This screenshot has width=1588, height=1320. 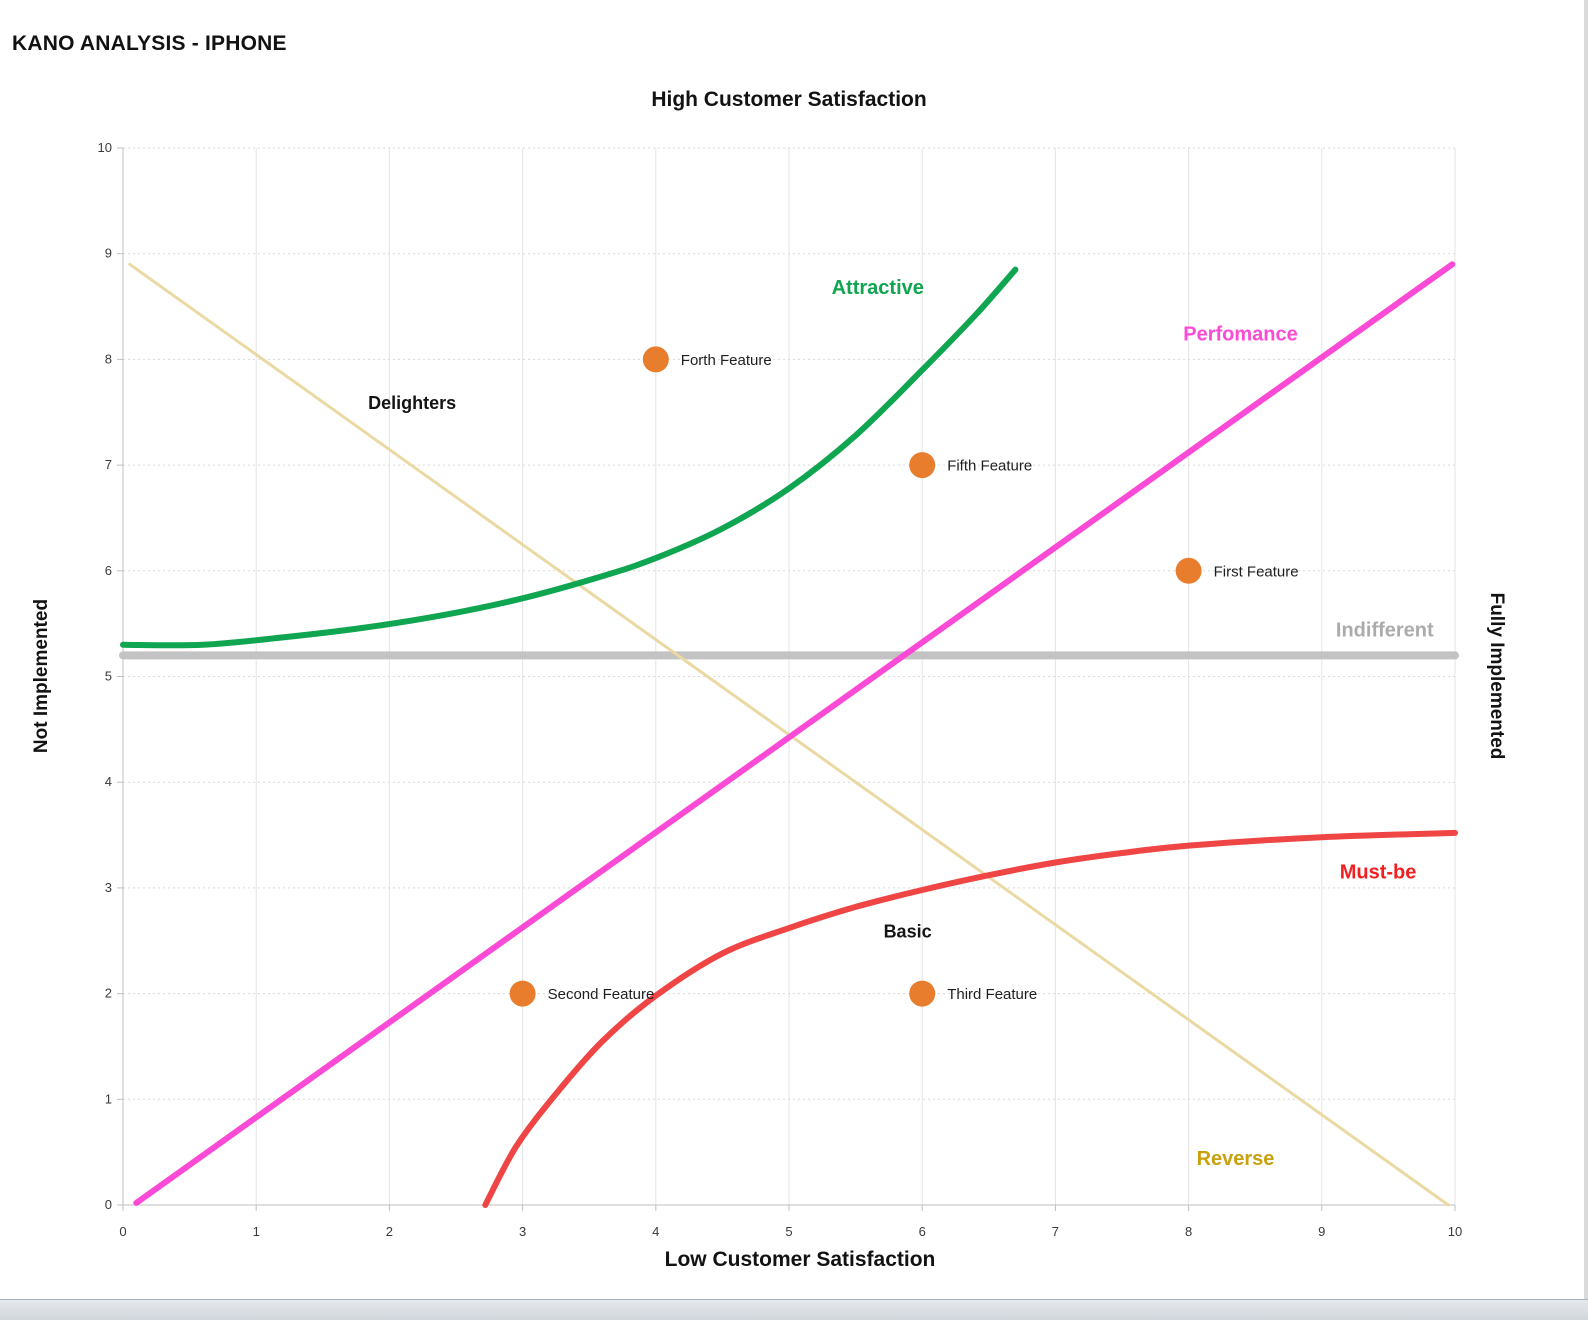 I want to click on y-tick-label: 1, so click(x=108, y=1098).